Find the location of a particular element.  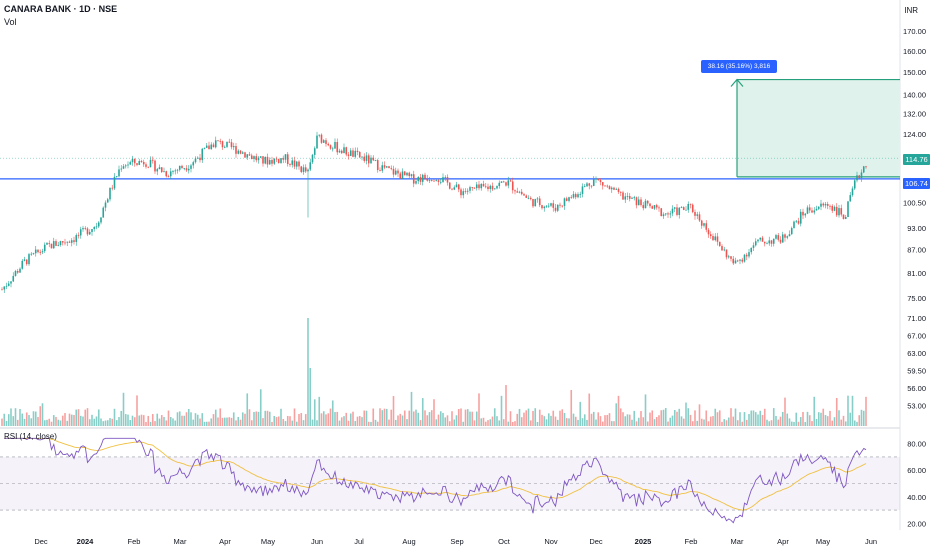

price-tick-label: 75.00 is located at coordinates (916, 298).